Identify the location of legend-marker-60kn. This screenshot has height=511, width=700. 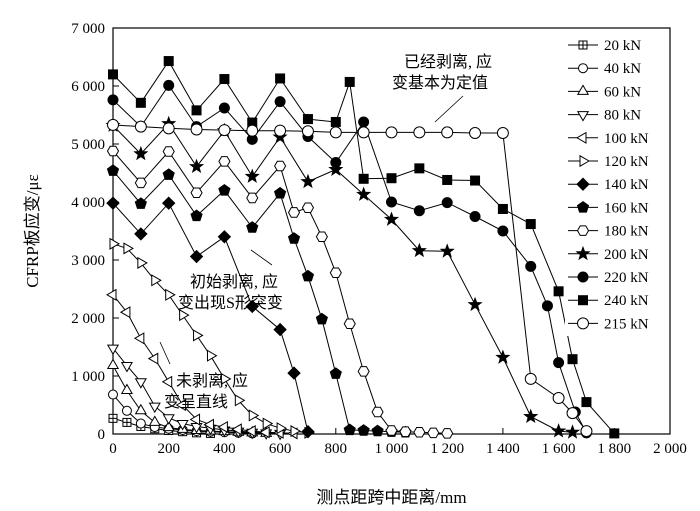
(583, 89).